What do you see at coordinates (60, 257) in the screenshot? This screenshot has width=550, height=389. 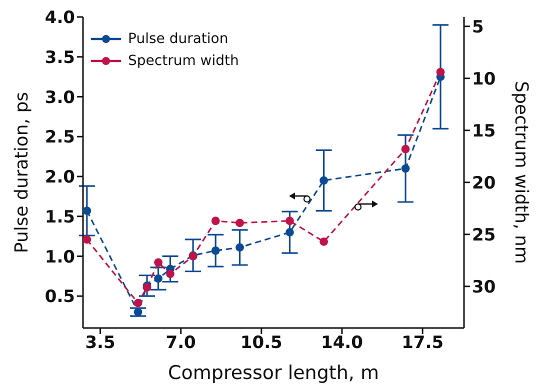 I see `y-tick-label: 1.0` at bounding box center [60, 257].